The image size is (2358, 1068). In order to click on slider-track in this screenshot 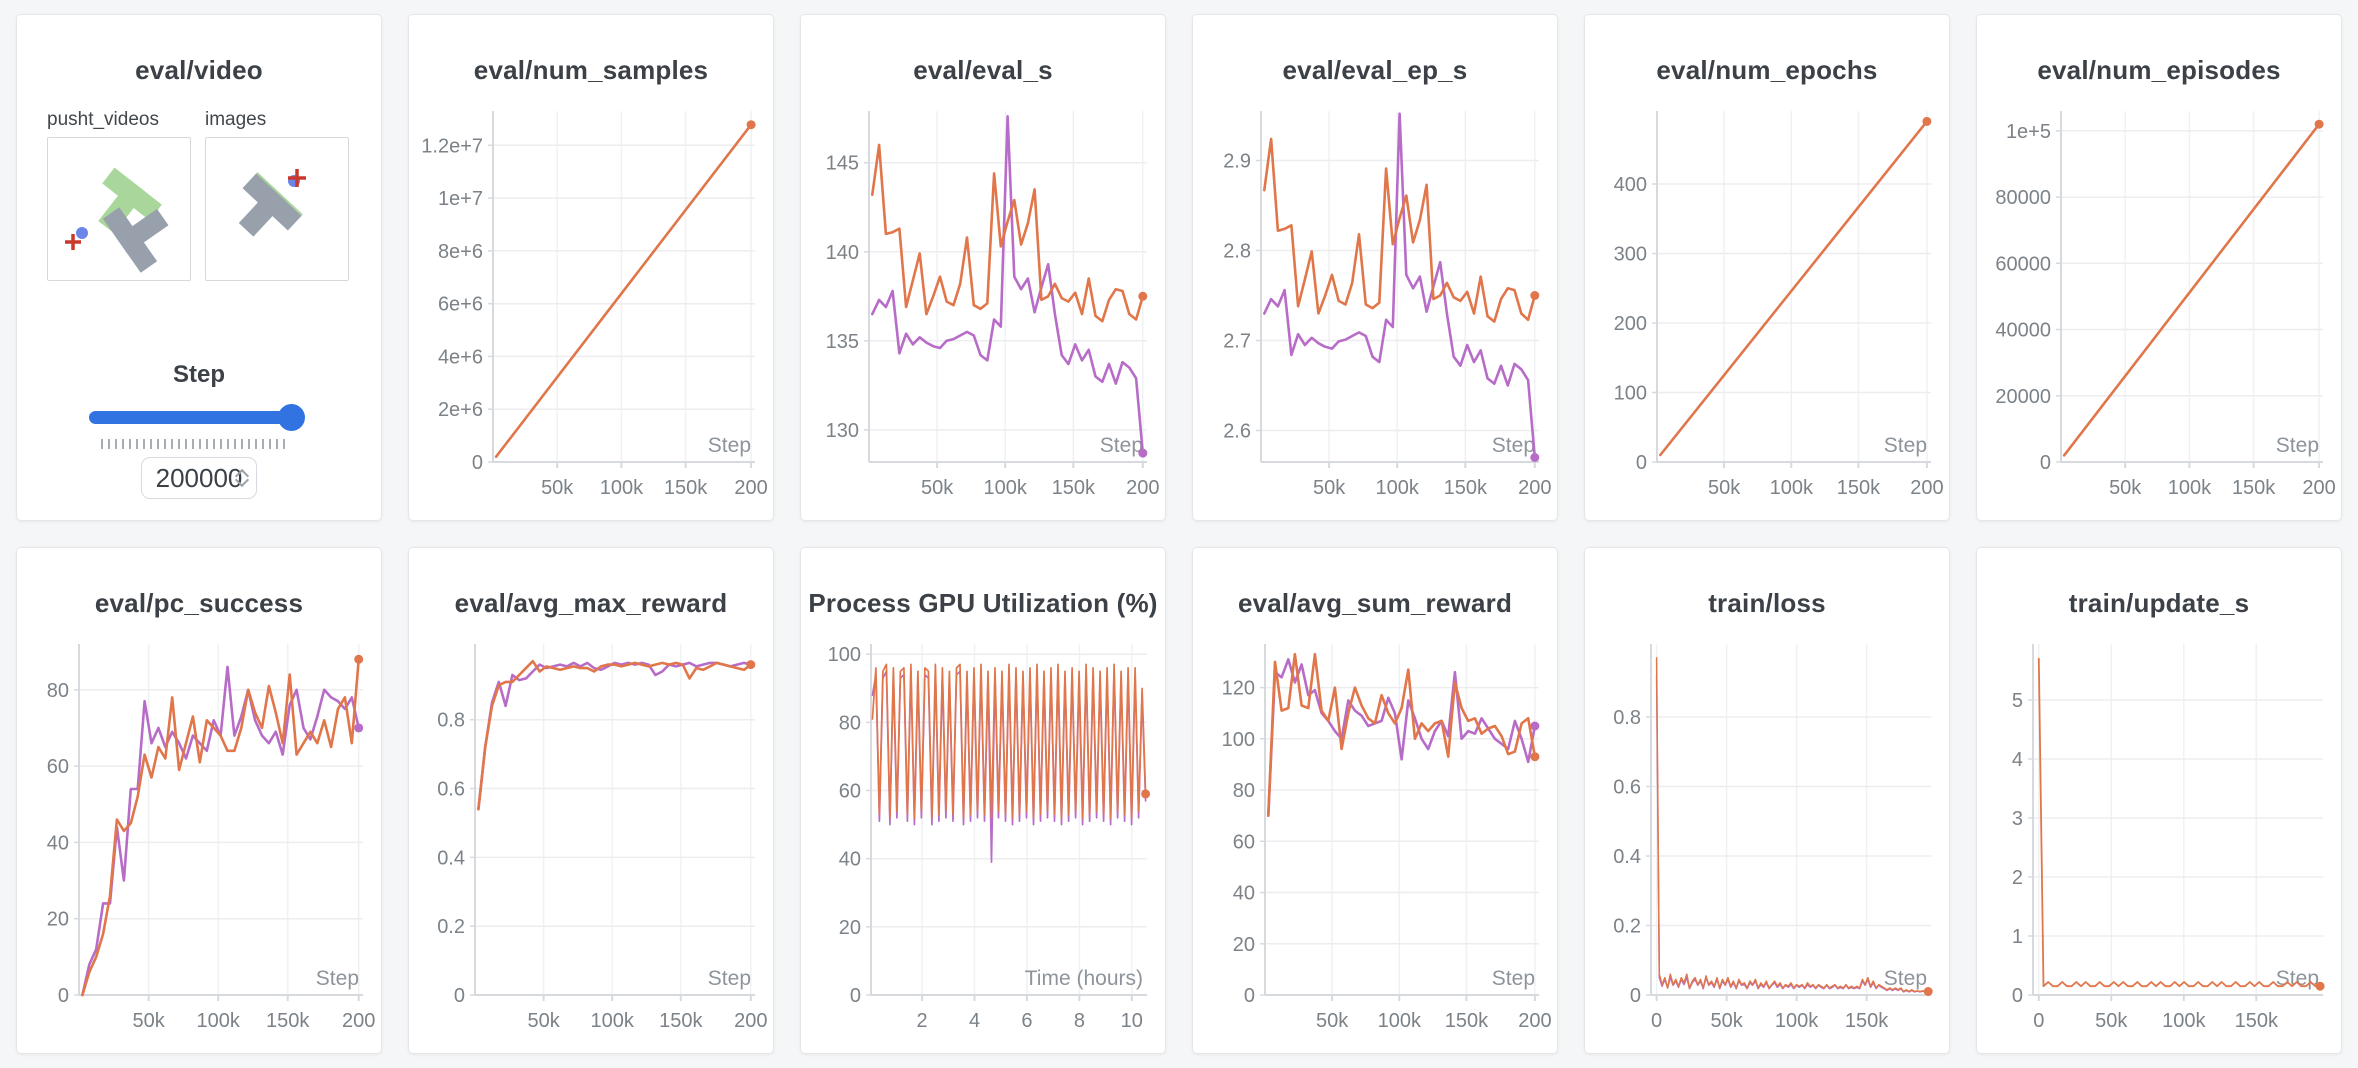, I will do `click(195, 417)`.